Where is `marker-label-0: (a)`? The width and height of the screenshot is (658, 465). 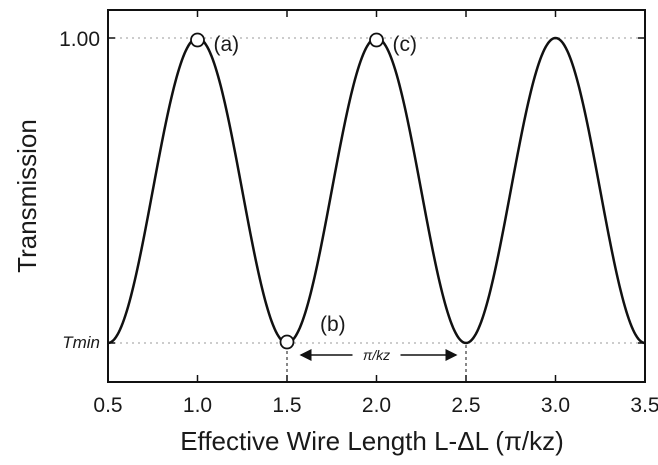 marker-label-0: (a) is located at coordinates (227, 44).